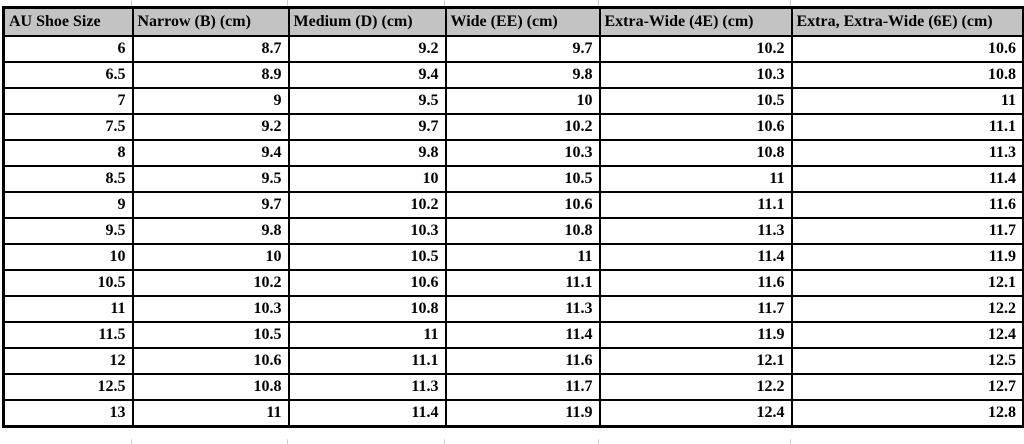 The image size is (1024, 444). I want to click on table-row: 13 11 11.4 11.9 12.4 12.8, so click(513, 413).